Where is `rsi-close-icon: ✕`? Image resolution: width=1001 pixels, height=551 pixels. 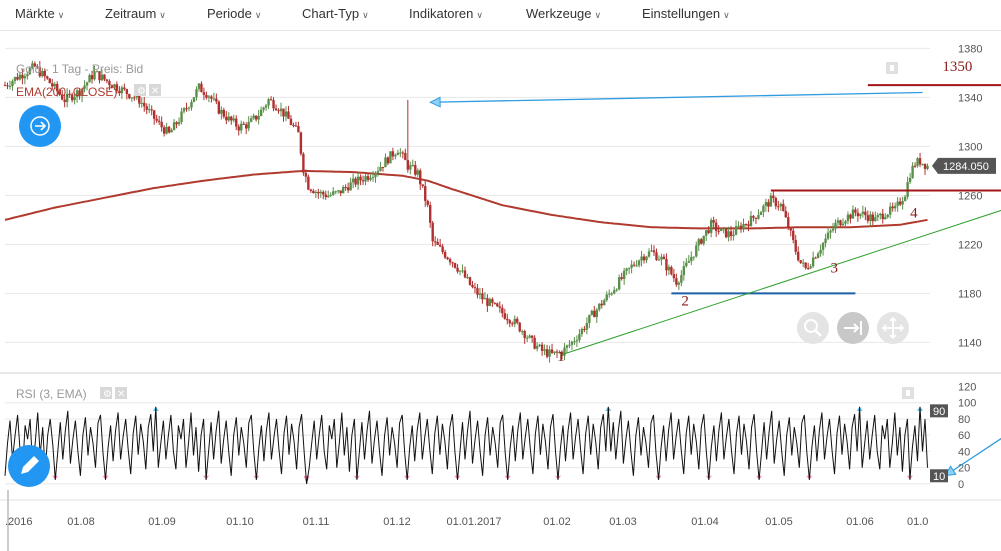
rsi-close-icon: ✕ is located at coordinates (121, 393).